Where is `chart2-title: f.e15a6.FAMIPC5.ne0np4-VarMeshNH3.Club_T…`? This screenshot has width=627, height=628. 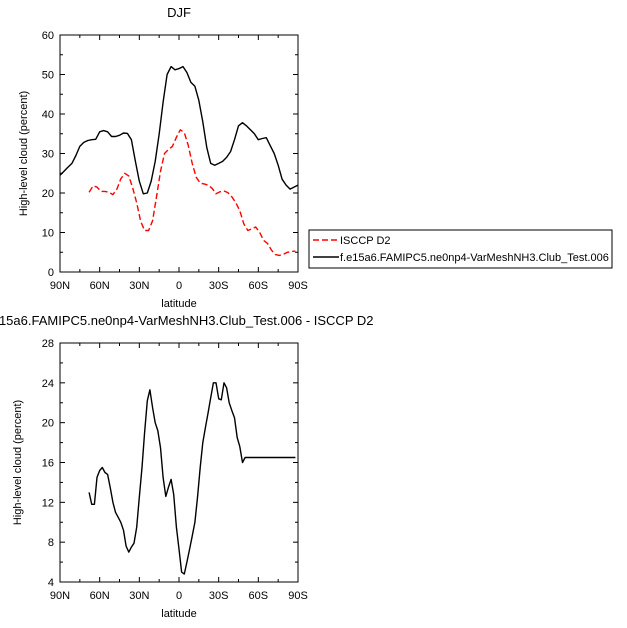 chart2-title: f.e15a6.FAMIPC5.ne0np4-VarMeshNH3.Club_T… is located at coordinates (187, 320).